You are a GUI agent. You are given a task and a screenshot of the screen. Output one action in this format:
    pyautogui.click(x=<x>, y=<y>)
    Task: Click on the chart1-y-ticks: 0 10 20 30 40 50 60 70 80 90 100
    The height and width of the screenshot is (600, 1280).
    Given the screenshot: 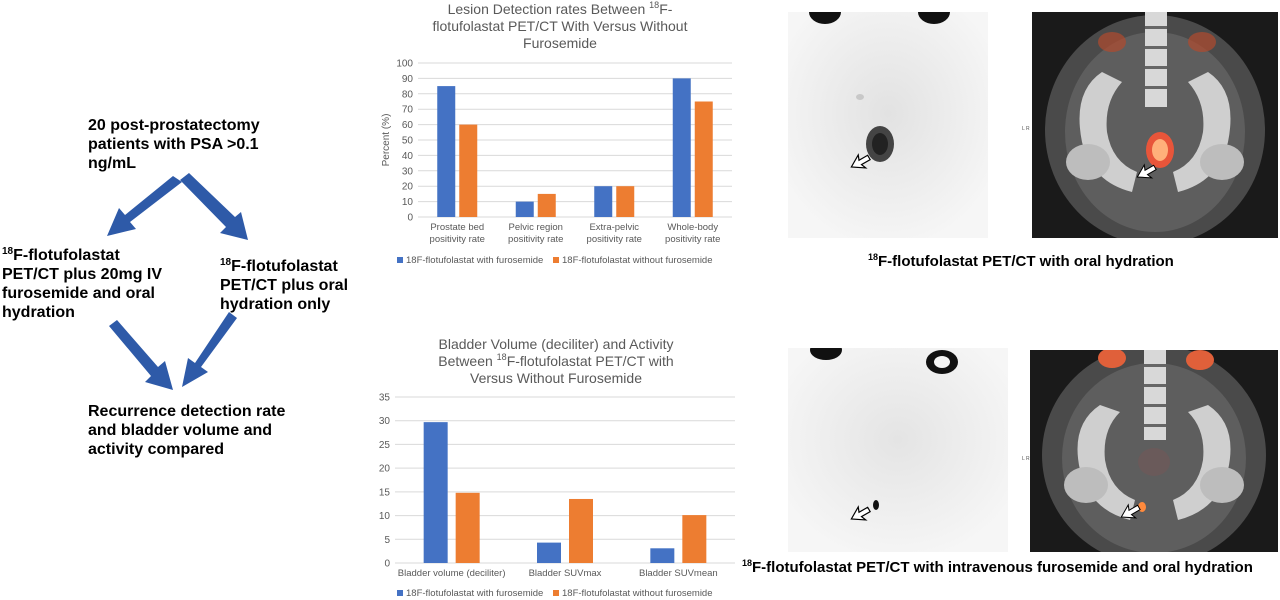 What is the action you would take?
    pyautogui.click(x=404, y=141)
    